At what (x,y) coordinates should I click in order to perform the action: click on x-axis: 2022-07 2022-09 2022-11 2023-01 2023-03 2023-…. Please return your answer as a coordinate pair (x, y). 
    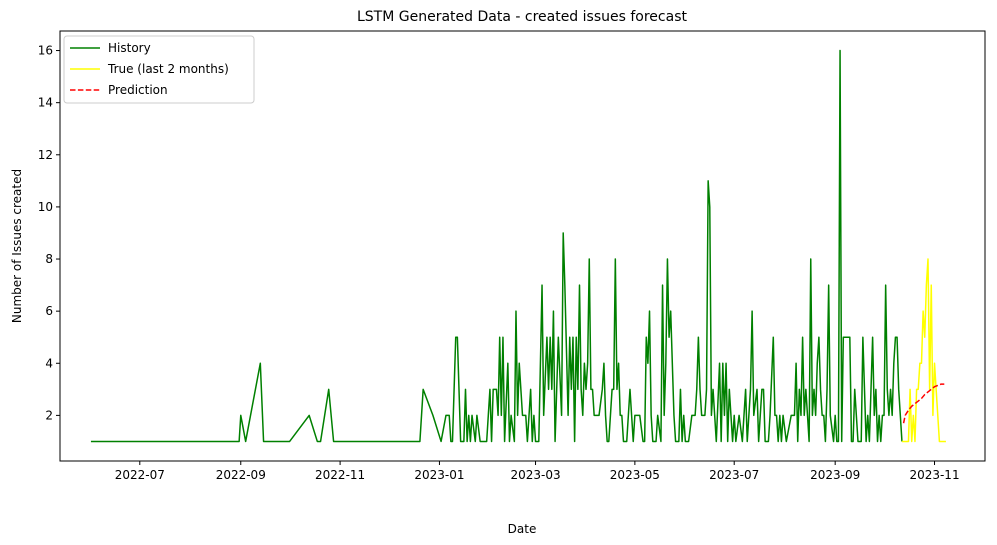
    Looking at the image, I should click on (537, 471).